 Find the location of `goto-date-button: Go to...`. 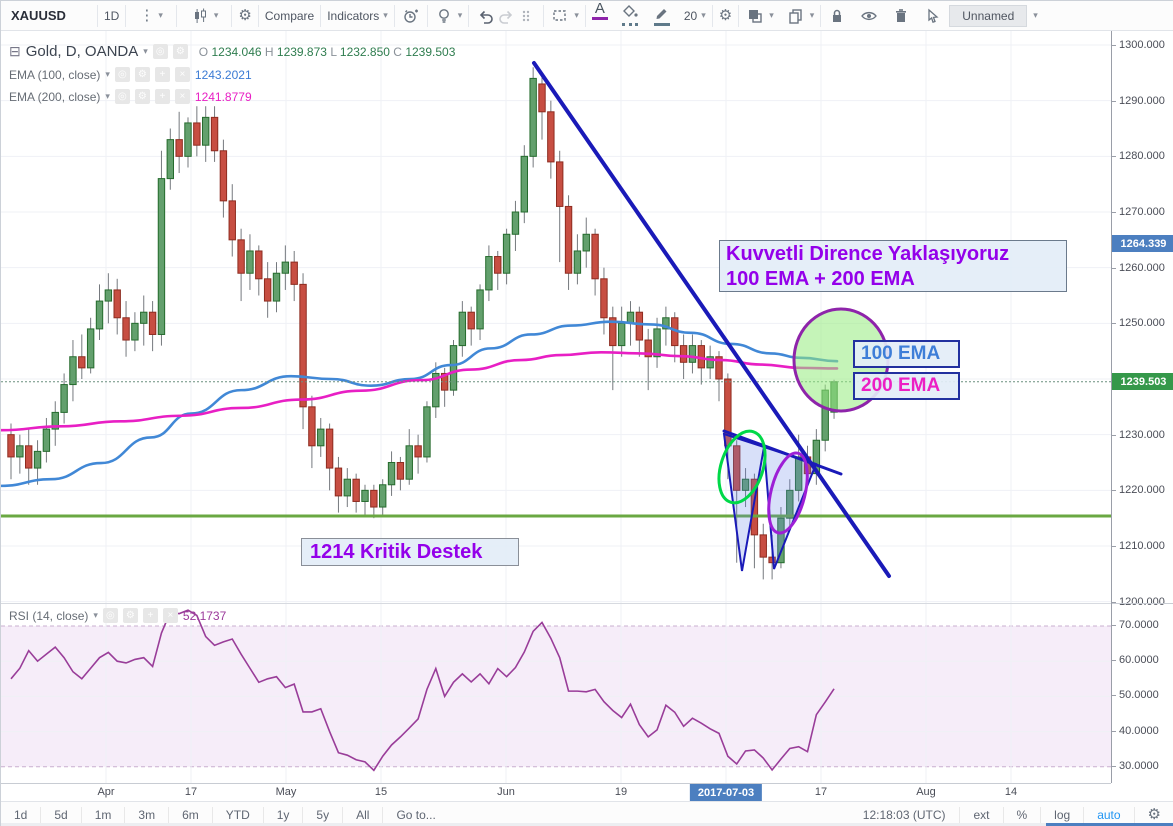

goto-date-button: Go to... is located at coordinates (416, 814).